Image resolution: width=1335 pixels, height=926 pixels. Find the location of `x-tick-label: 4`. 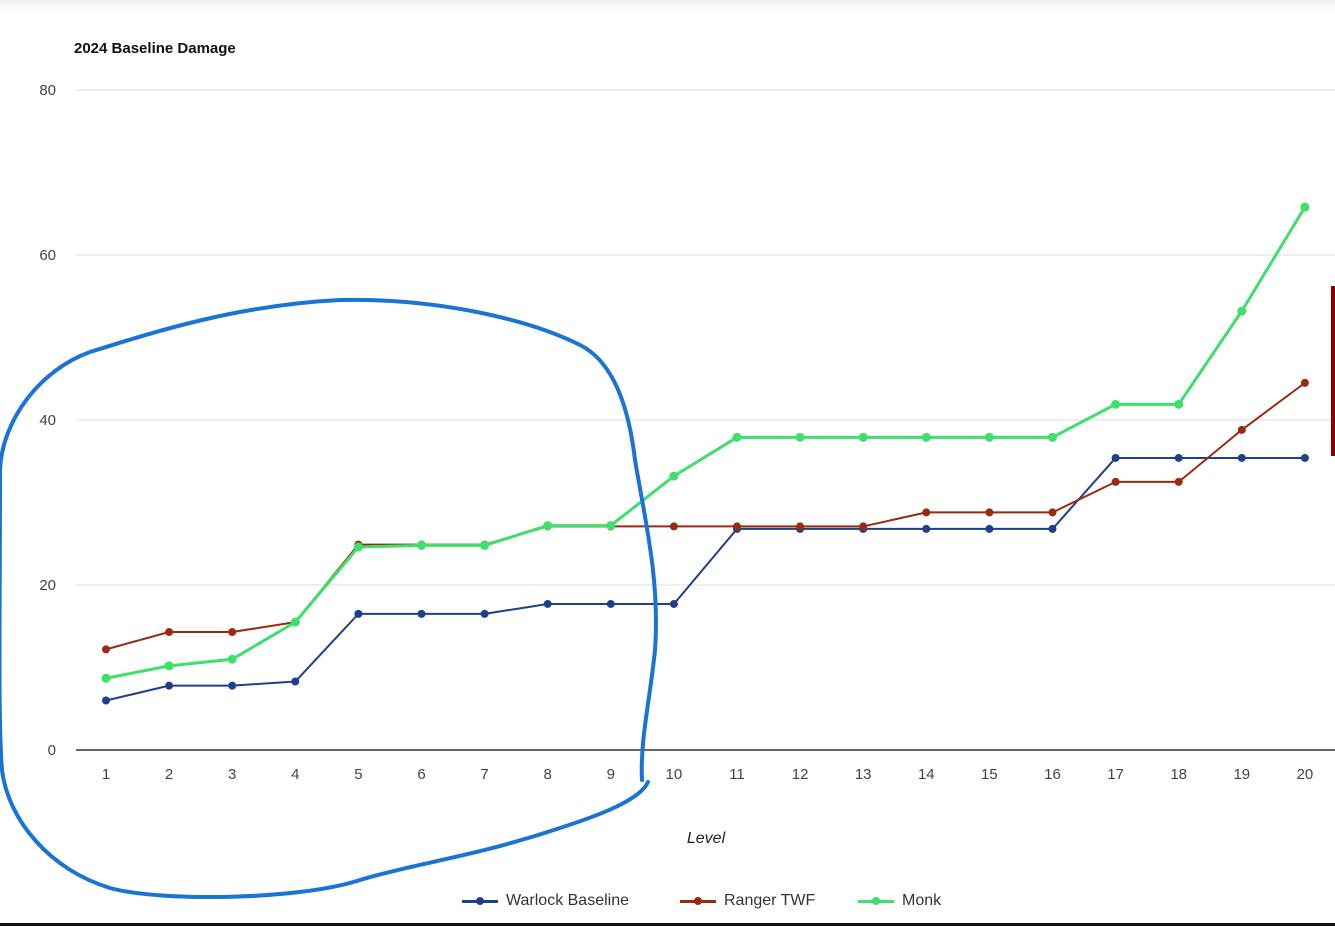

x-tick-label: 4 is located at coordinates (295, 774).